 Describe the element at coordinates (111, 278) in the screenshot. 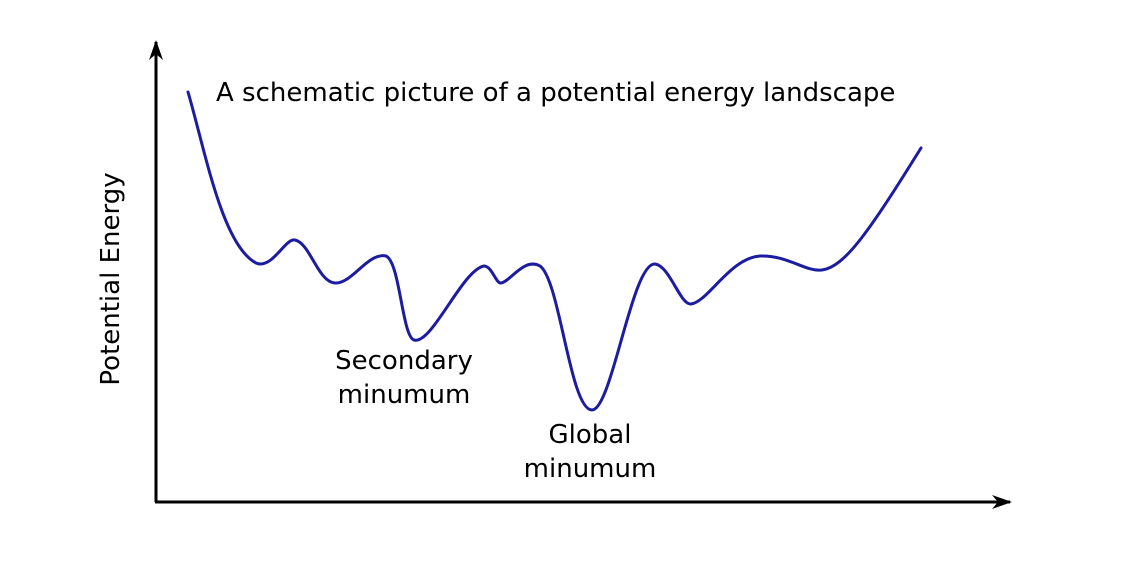

I see `y-axis-label: Potential Energy` at that location.